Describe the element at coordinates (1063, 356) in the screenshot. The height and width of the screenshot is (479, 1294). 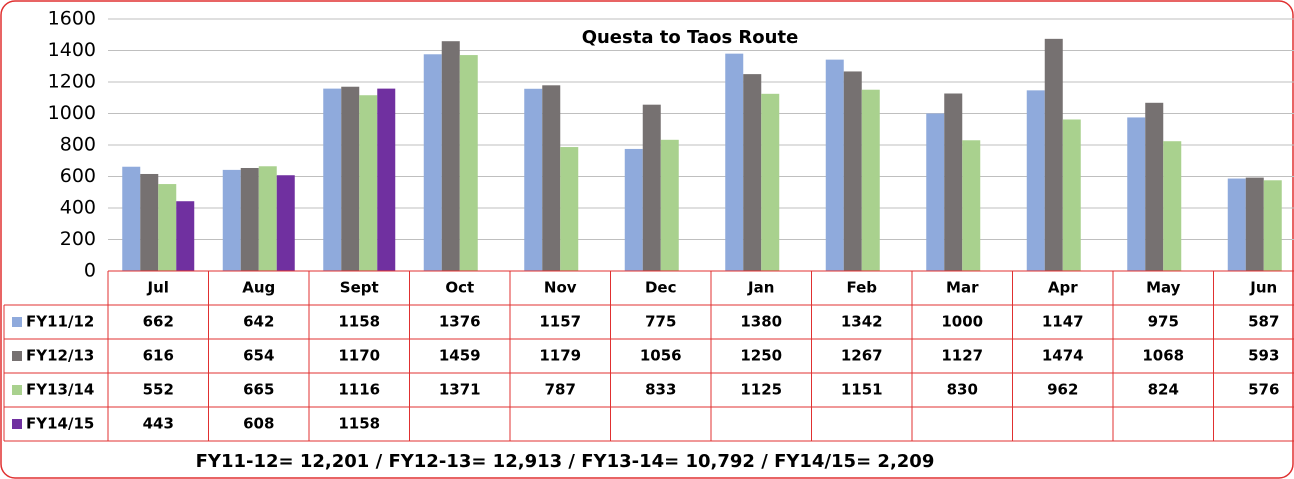
I see `data-label: 1474` at that location.